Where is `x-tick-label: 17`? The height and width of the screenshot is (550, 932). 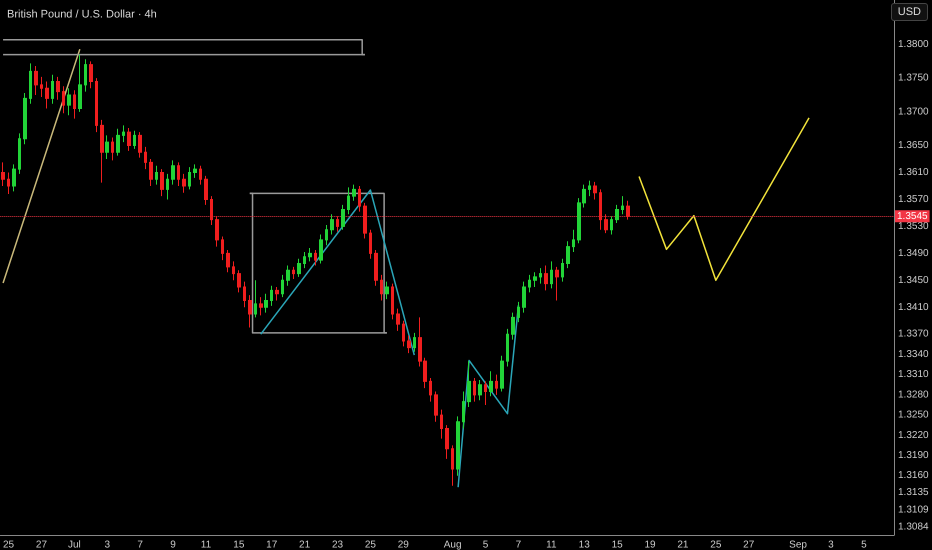
x-tick-label: 17 is located at coordinates (272, 545).